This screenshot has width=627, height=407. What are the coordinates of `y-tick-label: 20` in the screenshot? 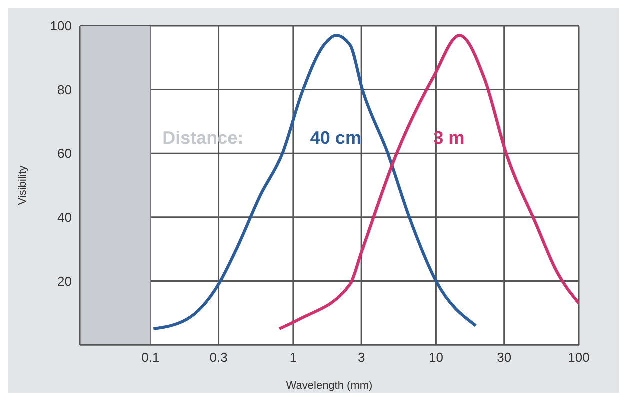 It's located at (65, 281).